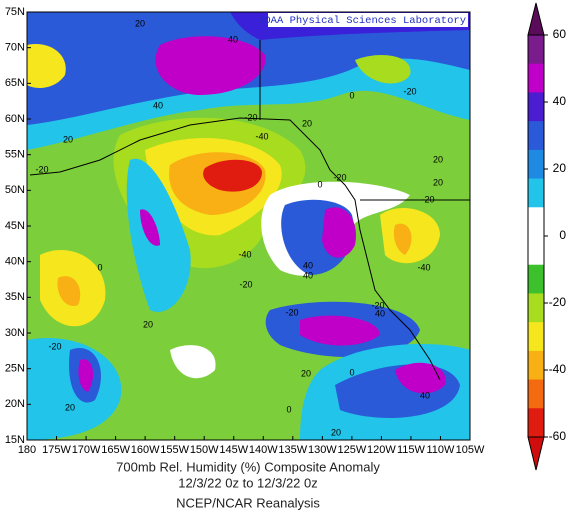  Describe the element at coordinates (15, 12) in the screenshot. I see `lat-label: 75N` at that location.